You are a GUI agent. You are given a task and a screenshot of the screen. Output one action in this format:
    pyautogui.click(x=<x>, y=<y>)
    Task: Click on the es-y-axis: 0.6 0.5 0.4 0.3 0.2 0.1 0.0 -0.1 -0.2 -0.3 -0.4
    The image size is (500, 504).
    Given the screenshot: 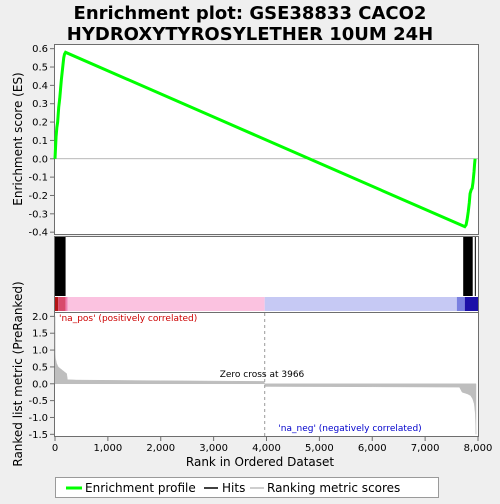 What is the action you would take?
    pyautogui.click(x=41, y=141)
    